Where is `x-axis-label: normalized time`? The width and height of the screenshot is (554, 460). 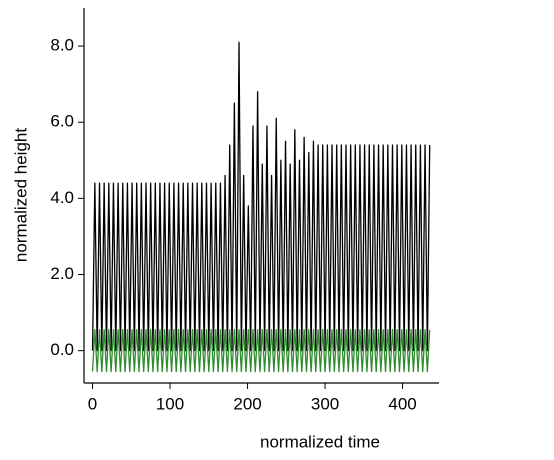 x-axis-label: normalized time is located at coordinates (320, 441).